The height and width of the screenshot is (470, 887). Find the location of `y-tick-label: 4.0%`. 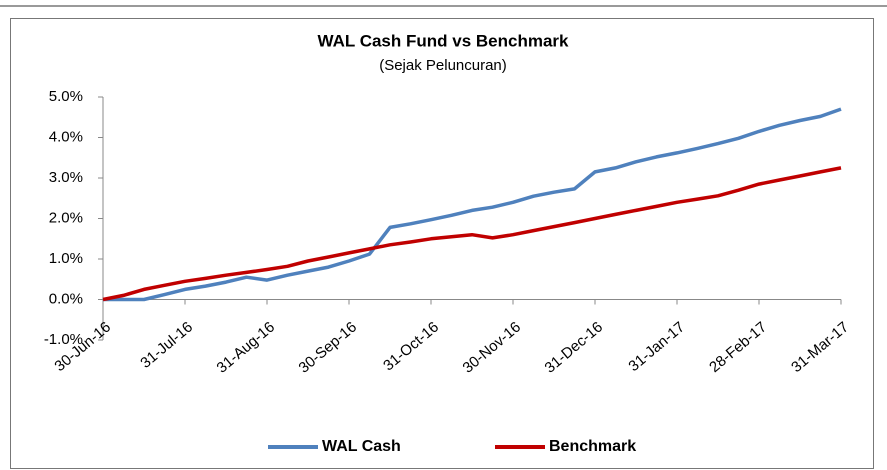

y-tick-label: 4.0% is located at coordinates (66, 136).